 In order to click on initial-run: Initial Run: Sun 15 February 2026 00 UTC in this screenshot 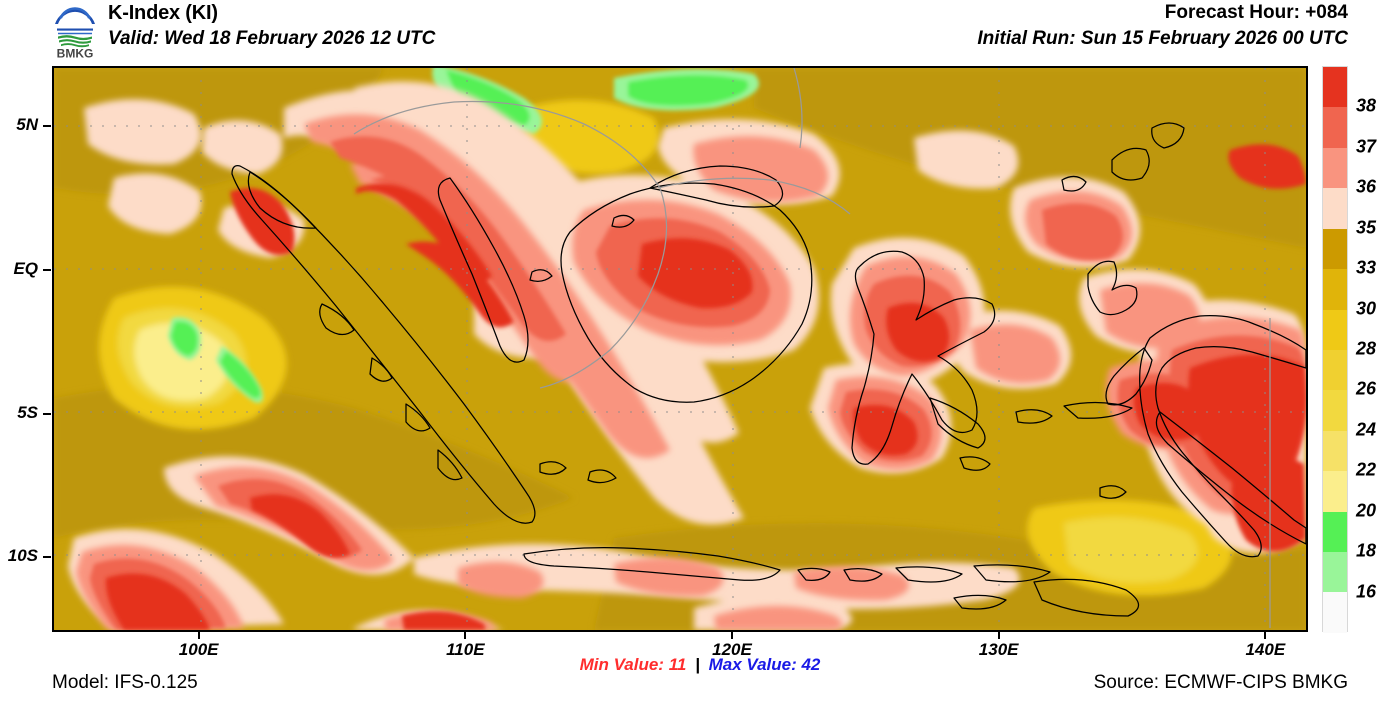, I will do `click(1162, 38)`.